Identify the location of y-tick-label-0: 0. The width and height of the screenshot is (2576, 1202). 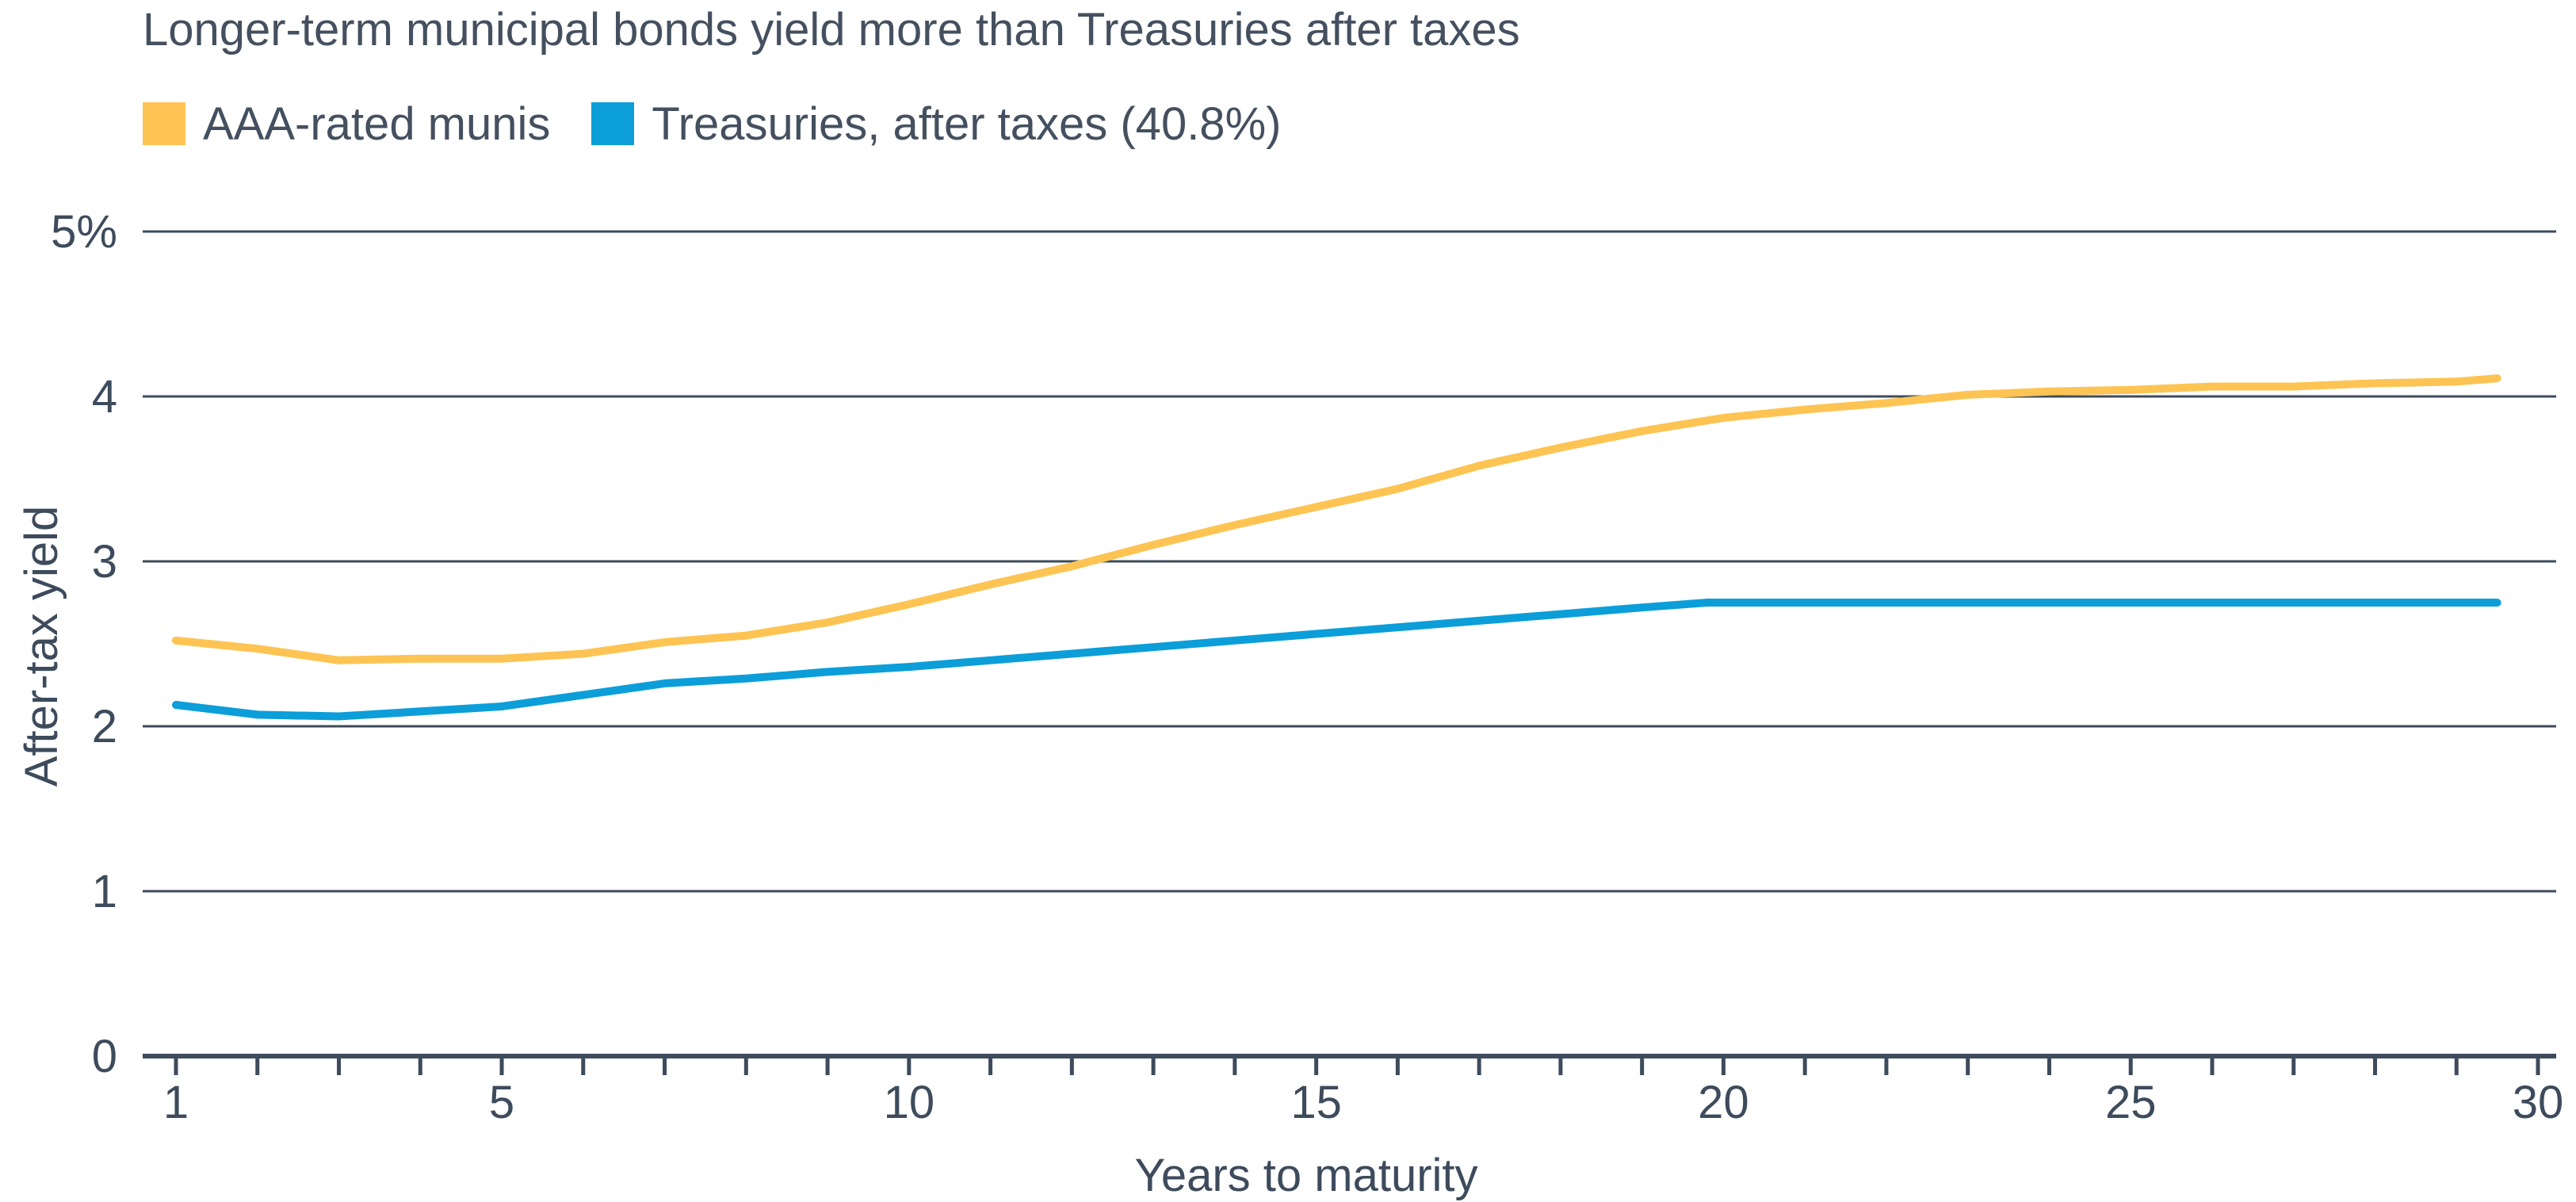
(104, 1056).